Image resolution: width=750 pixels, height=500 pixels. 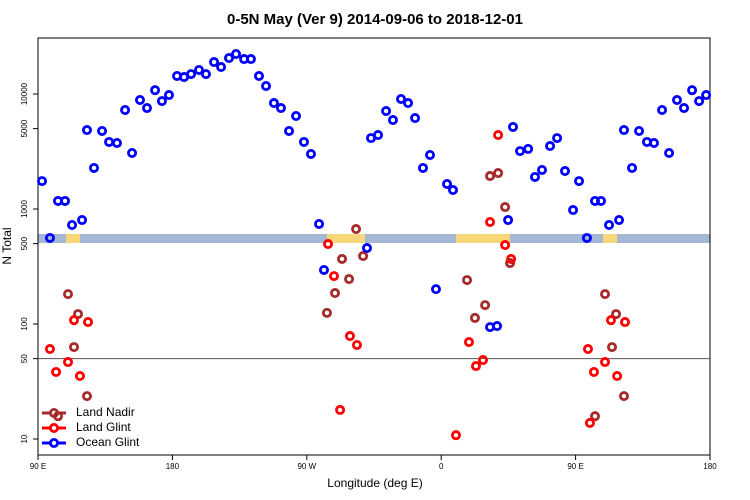 I want to click on y-tick-label: 5000, so click(x=24, y=128).